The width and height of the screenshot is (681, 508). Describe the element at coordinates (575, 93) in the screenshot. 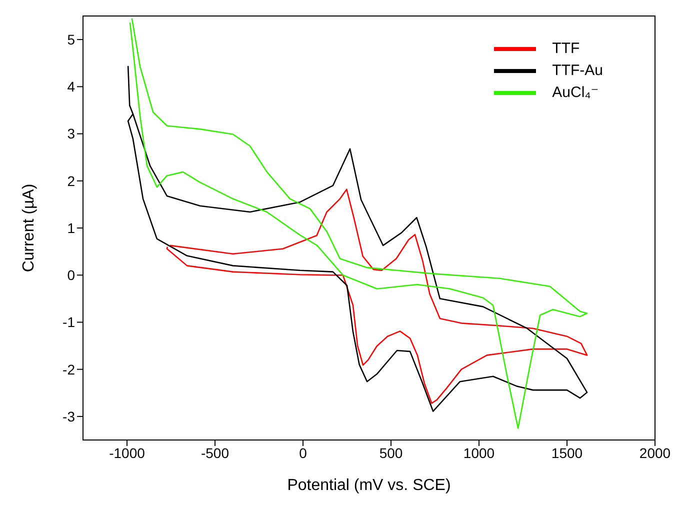

I see `legend-label: AuCl₄⁻` at that location.